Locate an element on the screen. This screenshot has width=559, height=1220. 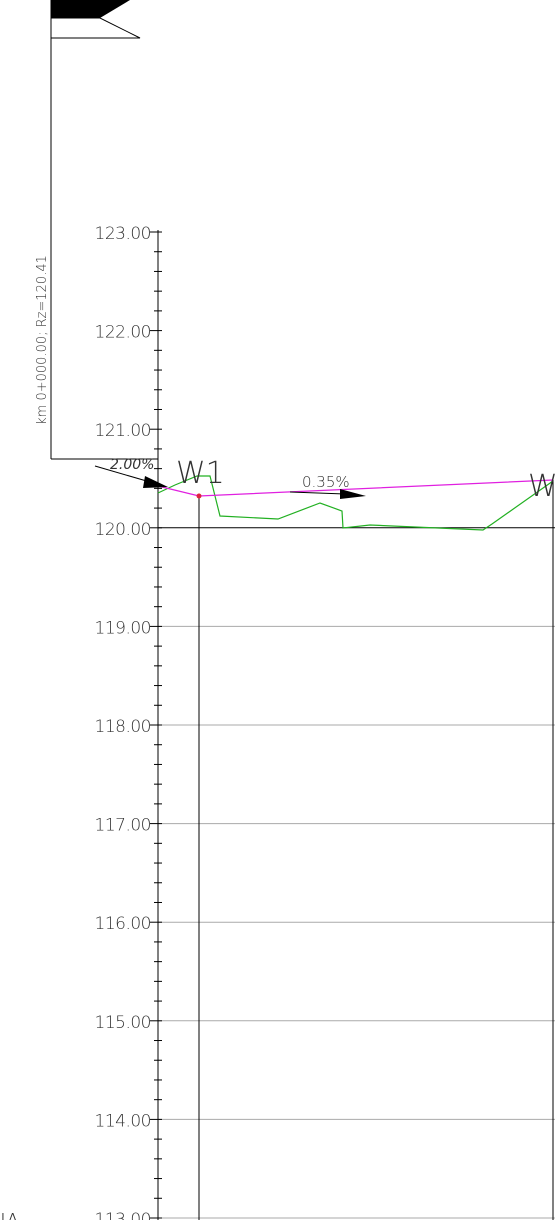
grade-point is located at coordinates (199, 496).